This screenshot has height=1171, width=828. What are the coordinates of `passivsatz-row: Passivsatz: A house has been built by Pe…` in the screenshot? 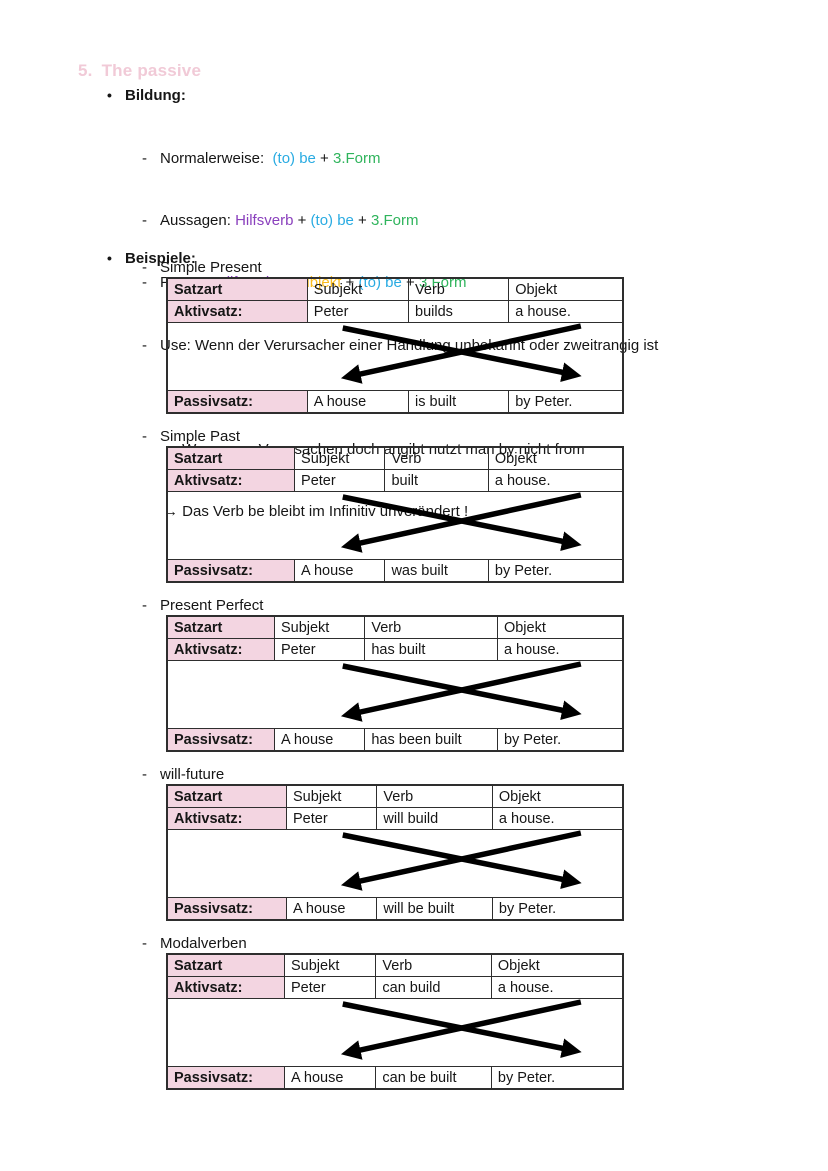 It's located at (395, 740).